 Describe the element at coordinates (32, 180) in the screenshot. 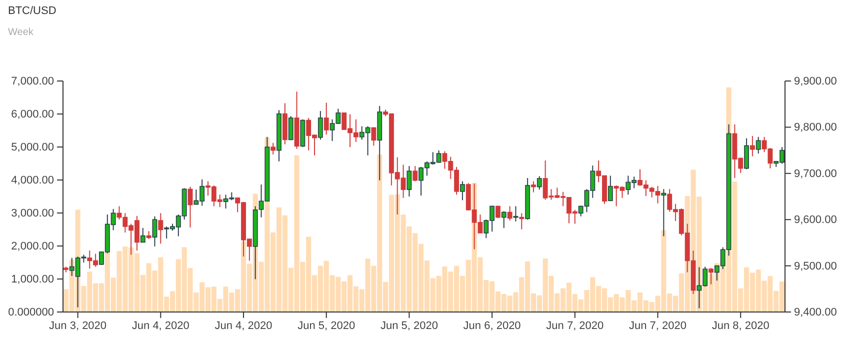

I see `y-tick-label: 4,000.00` at that location.